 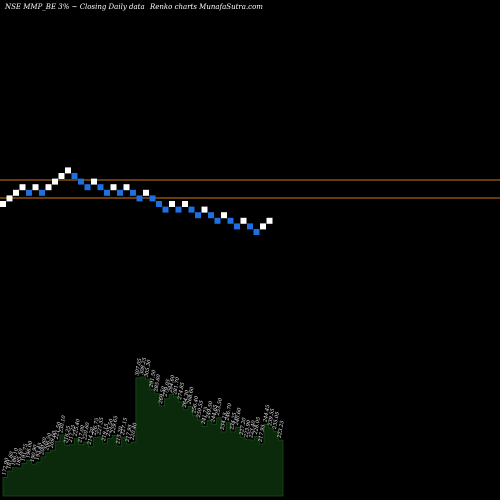 I want to click on volume-label-2: 181.60, so click(x=10, y=459).